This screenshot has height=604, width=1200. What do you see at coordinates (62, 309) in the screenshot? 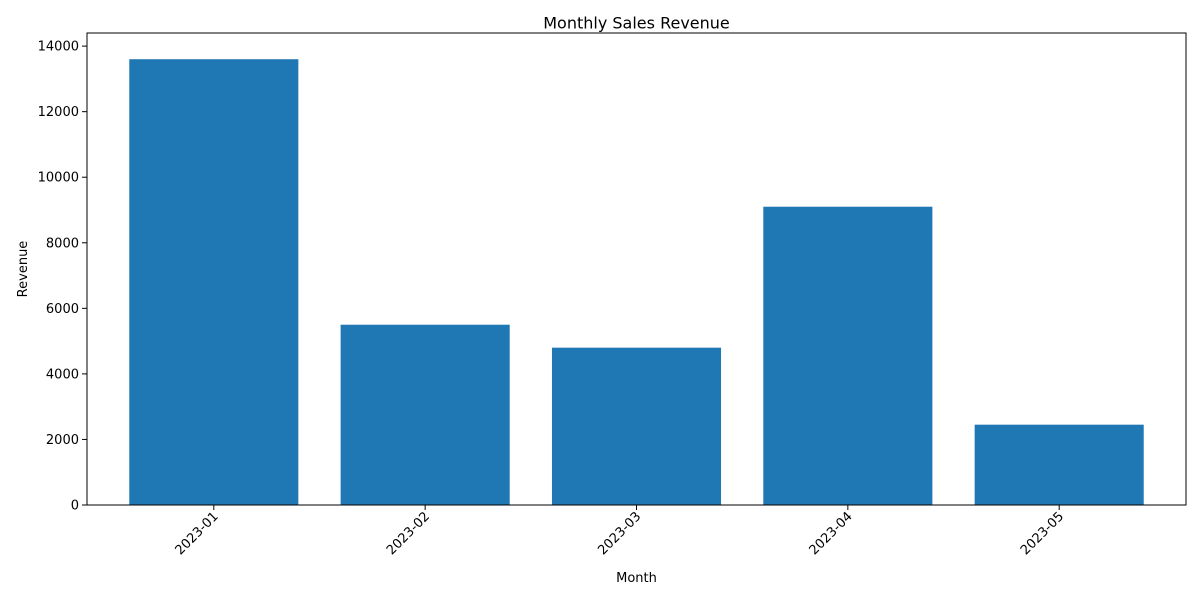
I see `y-tick-label: 6000` at bounding box center [62, 309].